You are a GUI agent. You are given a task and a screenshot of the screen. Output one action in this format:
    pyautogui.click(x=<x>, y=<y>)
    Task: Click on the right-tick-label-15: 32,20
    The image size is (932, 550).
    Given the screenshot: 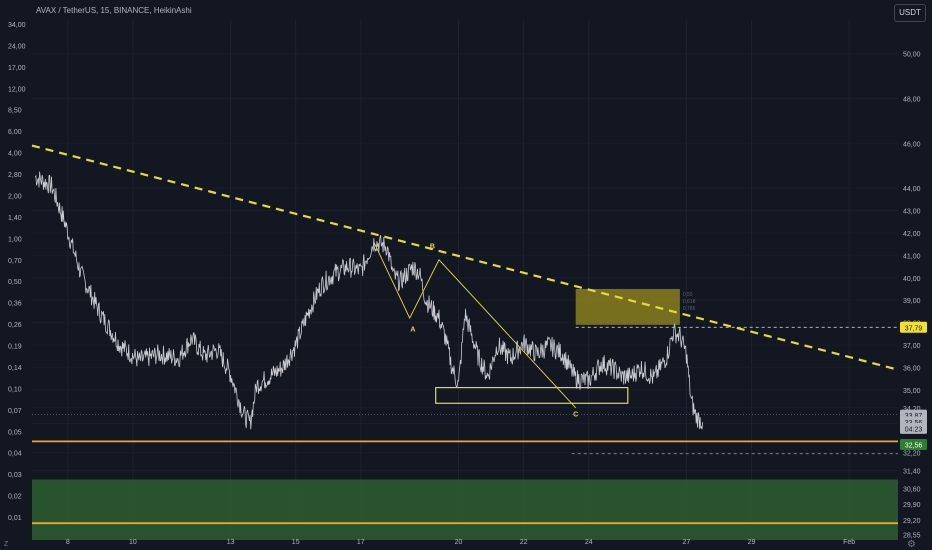 What is the action you would take?
    pyautogui.click(x=912, y=454)
    